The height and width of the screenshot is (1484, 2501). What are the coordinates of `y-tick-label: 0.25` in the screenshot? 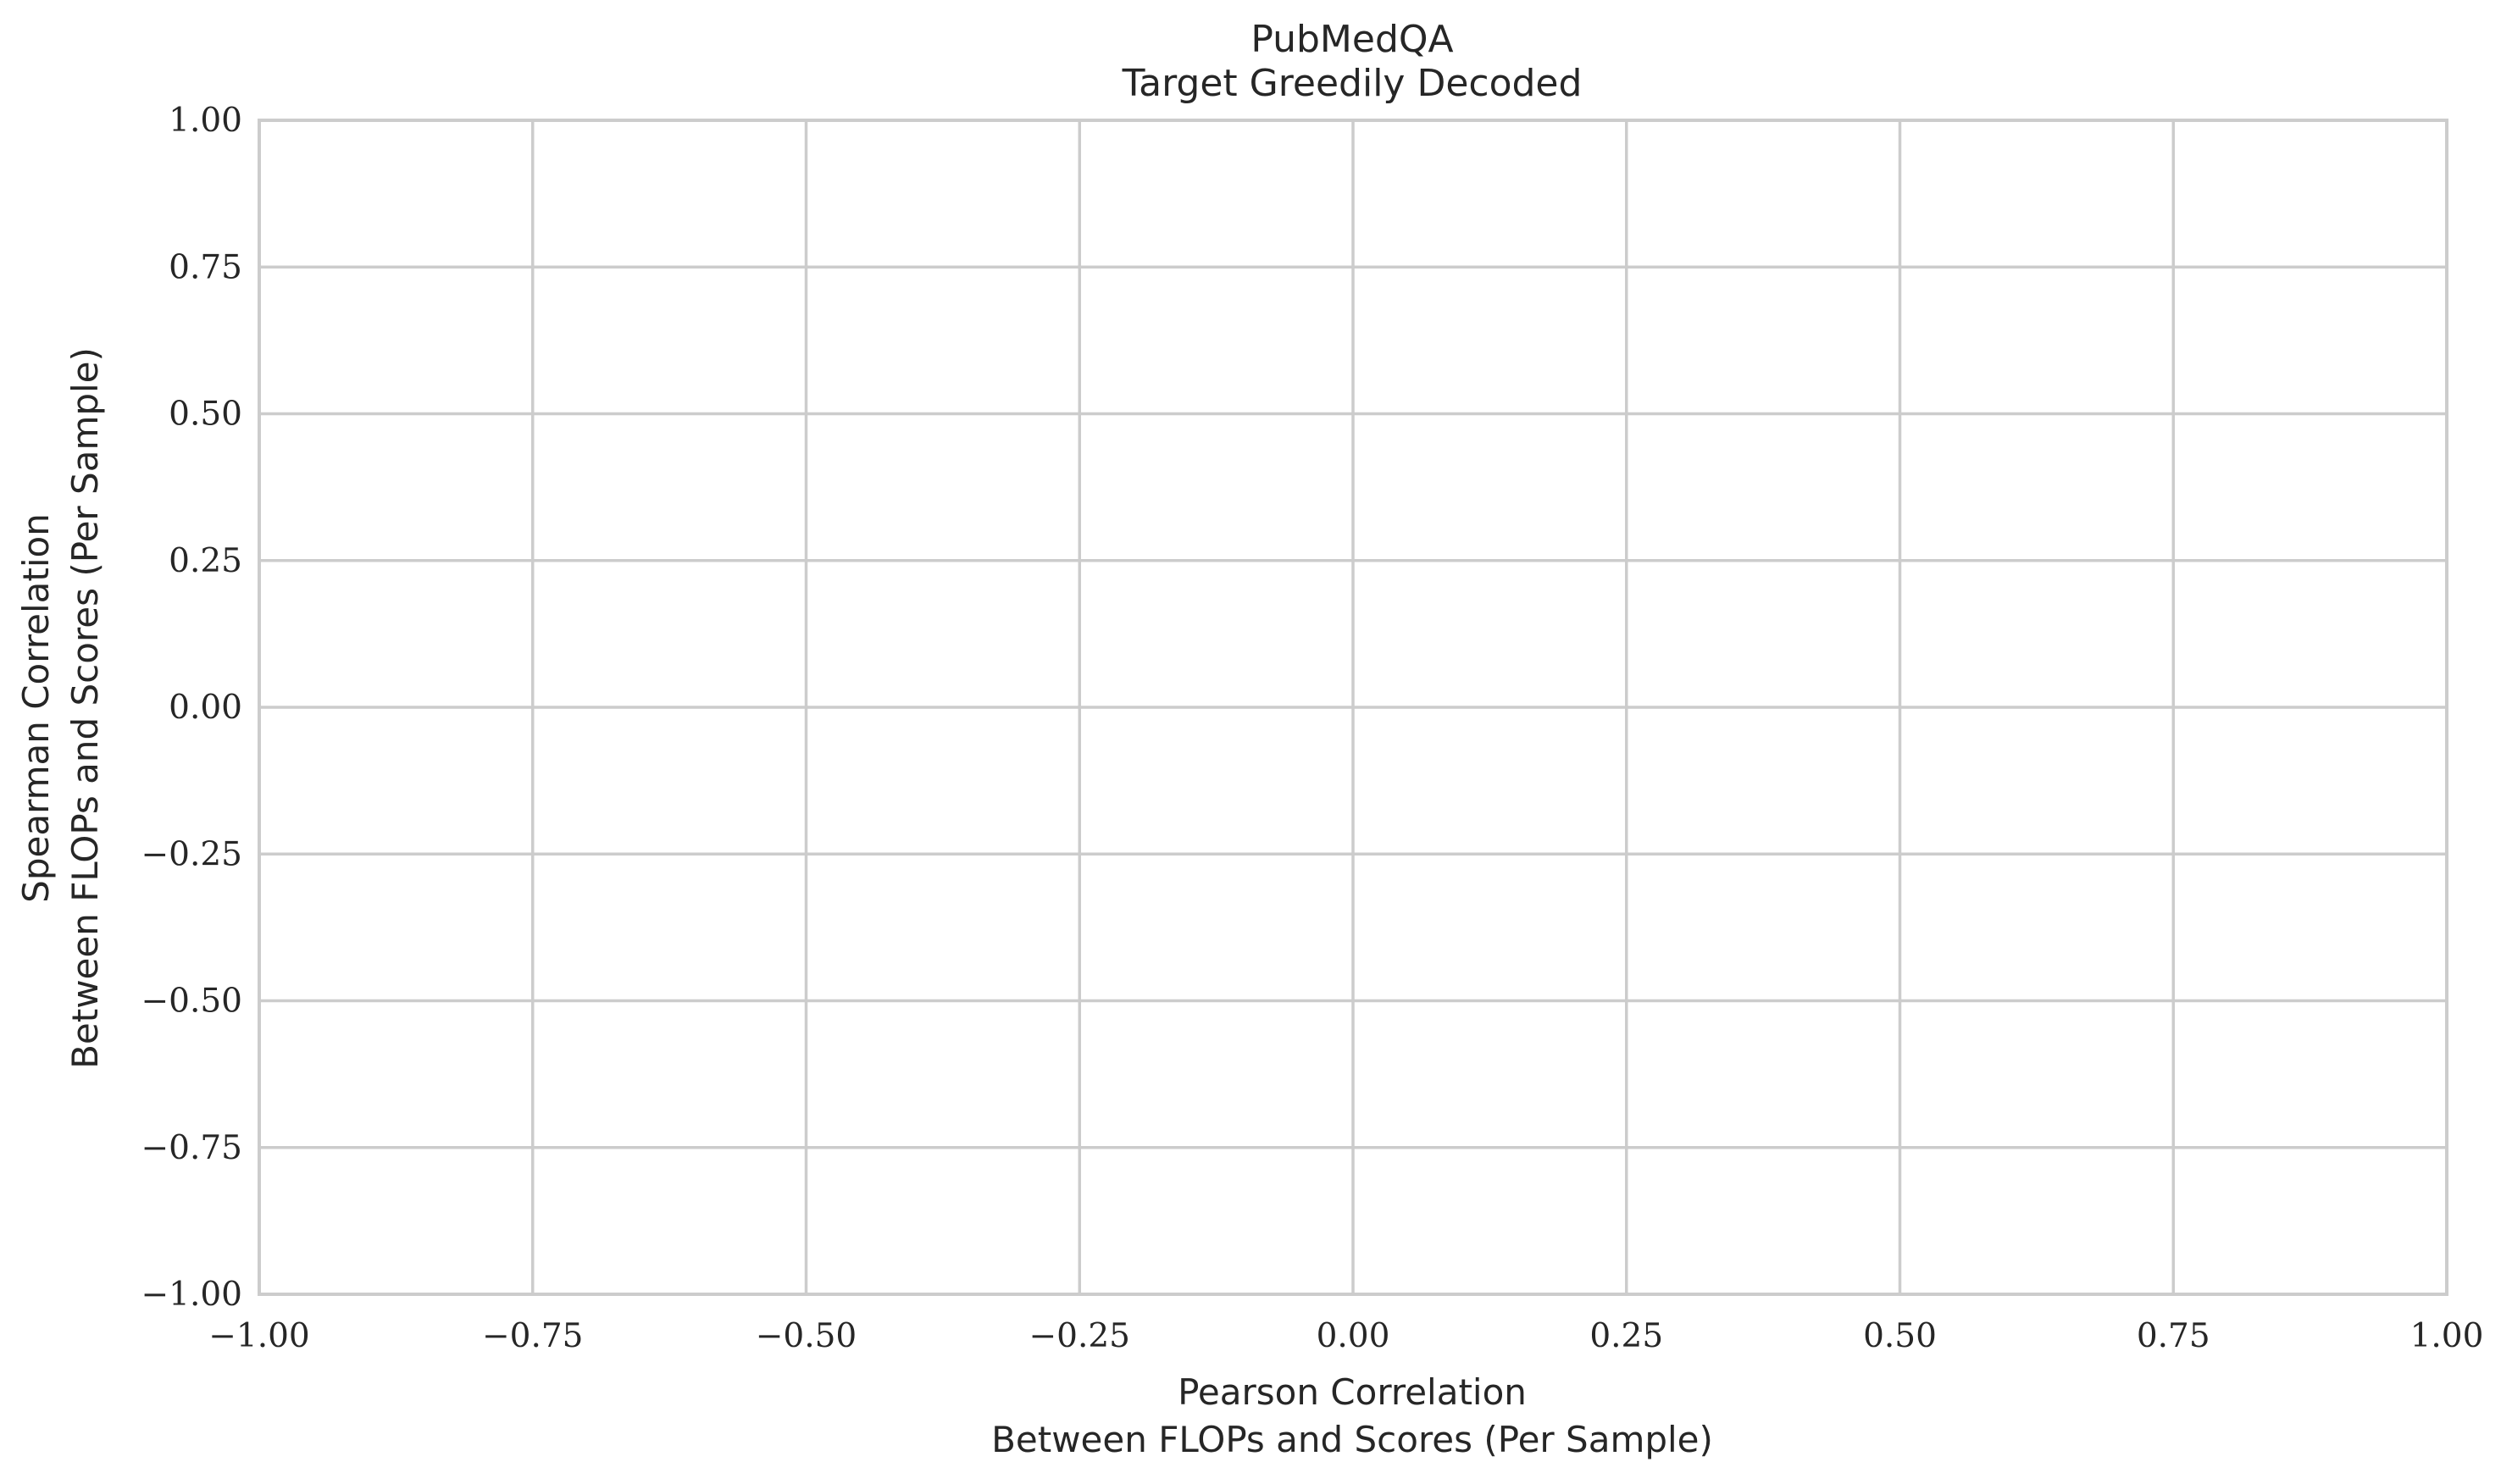 It's located at (205, 561).